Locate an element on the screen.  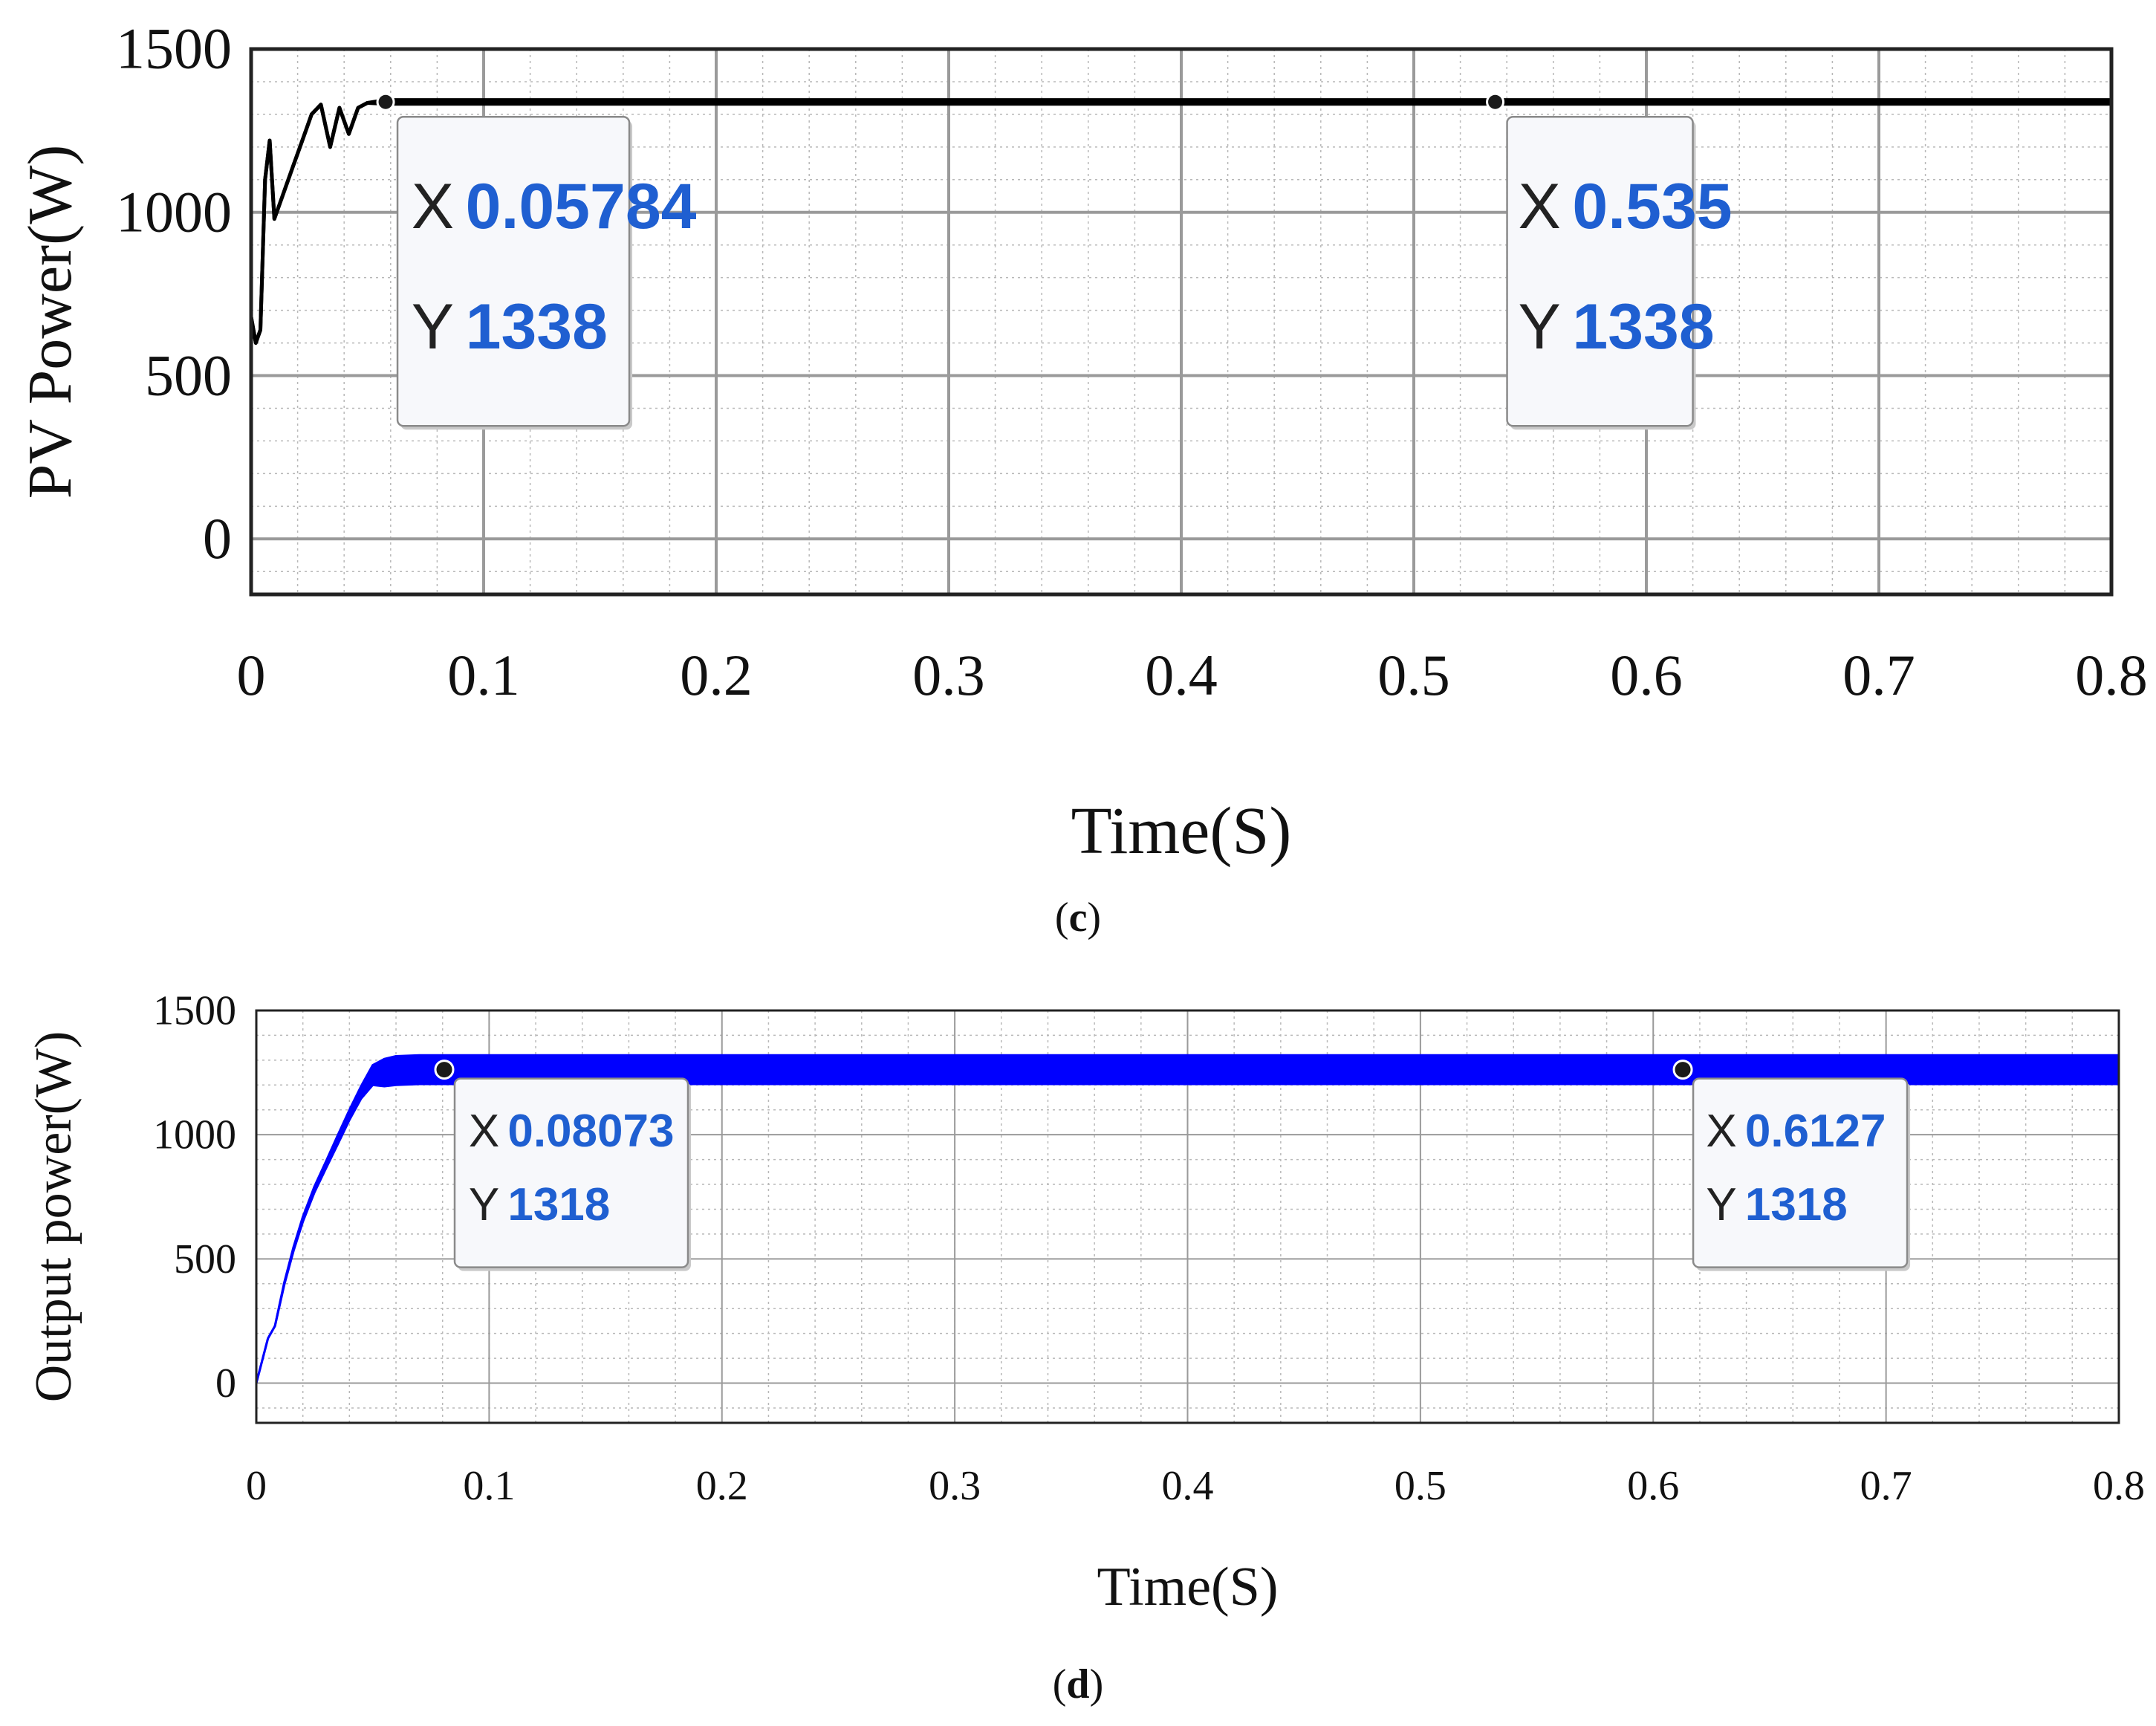
datatip-x-value: 0.6127 is located at coordinates (1815, 1132).